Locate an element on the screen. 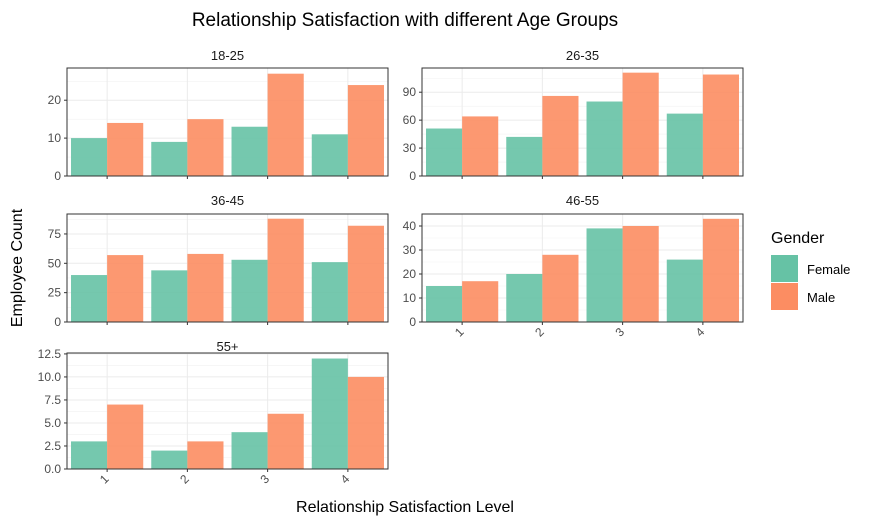 This screenshot has width=876, height=525. legend-title: Gender is located at coordinates (798, 238).